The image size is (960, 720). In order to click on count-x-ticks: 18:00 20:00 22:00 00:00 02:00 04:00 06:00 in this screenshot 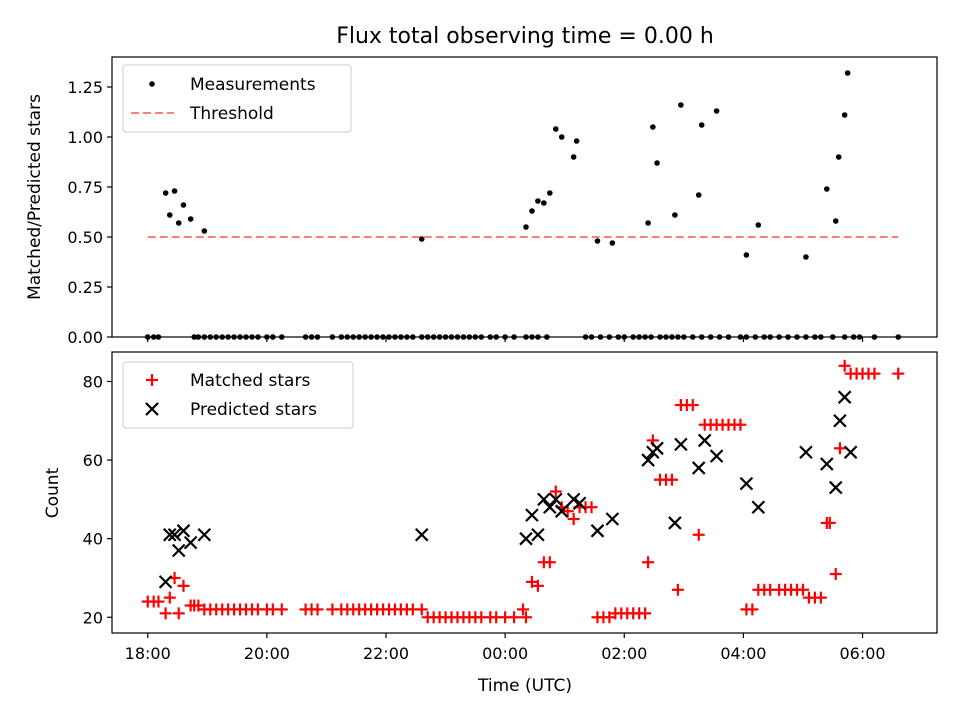, I will do `click(505, 648)`.